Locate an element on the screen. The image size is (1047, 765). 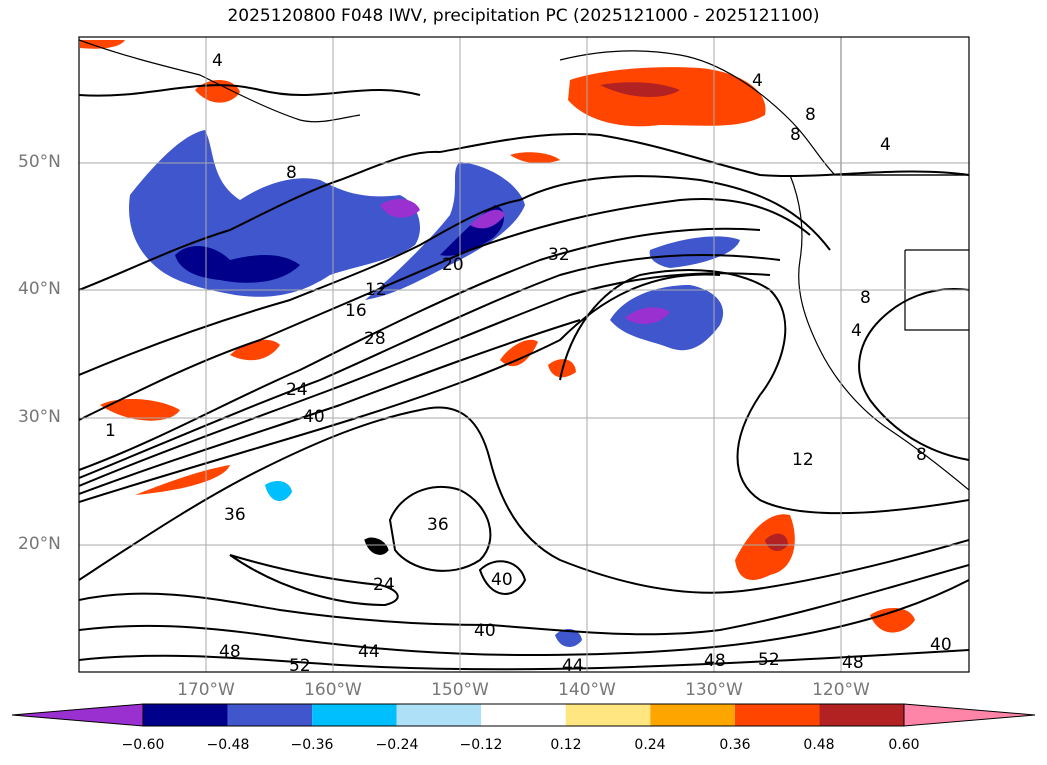
lat-label-20: 20°N is located at coordinates (39, 544).